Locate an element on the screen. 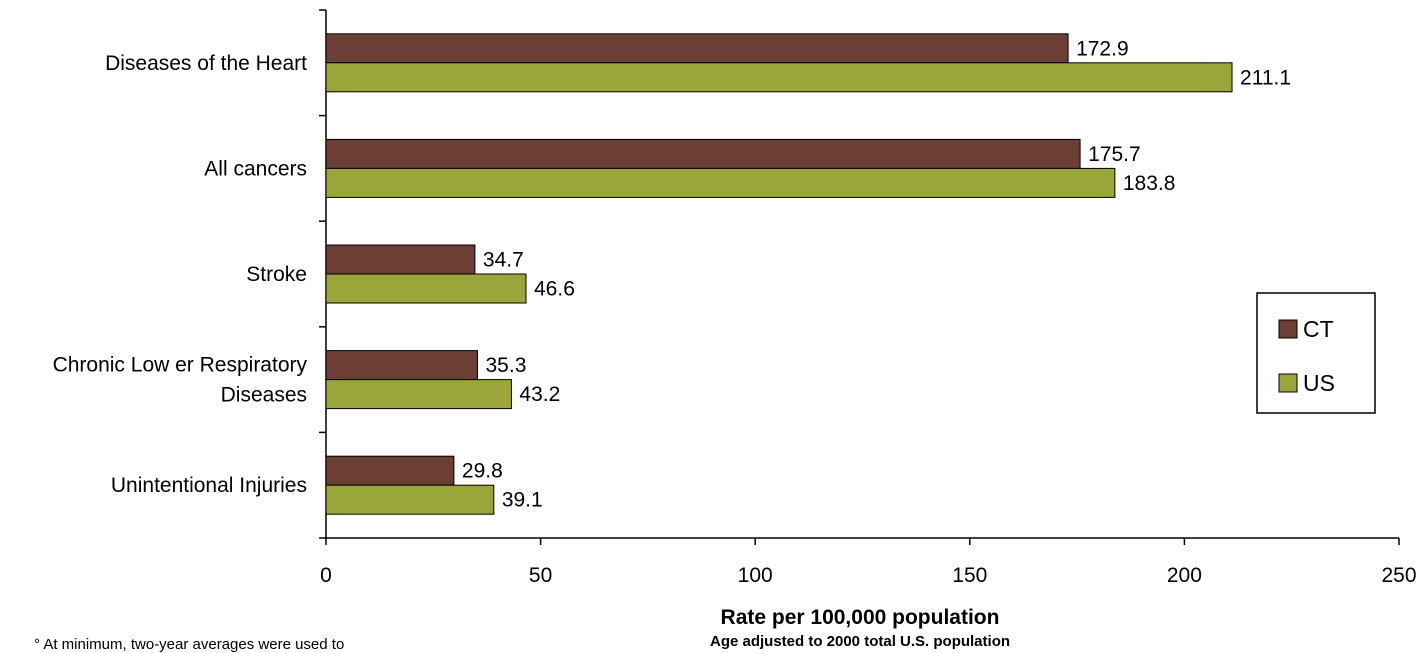 The height and width of the screenshot is (653, 1424). legend-swatch-ct is located at coordinates (1288, 329).